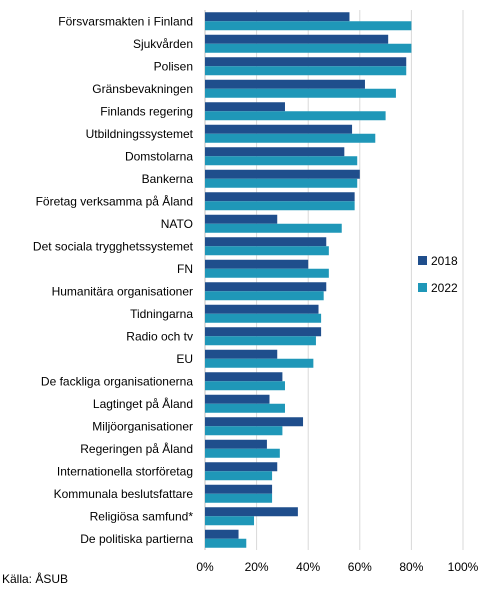 This screenshot has width=495, height=595. Describe the element at coordinates (125, 471) in the screenshot. I see `category-label: Internationella storföretag` at that location.